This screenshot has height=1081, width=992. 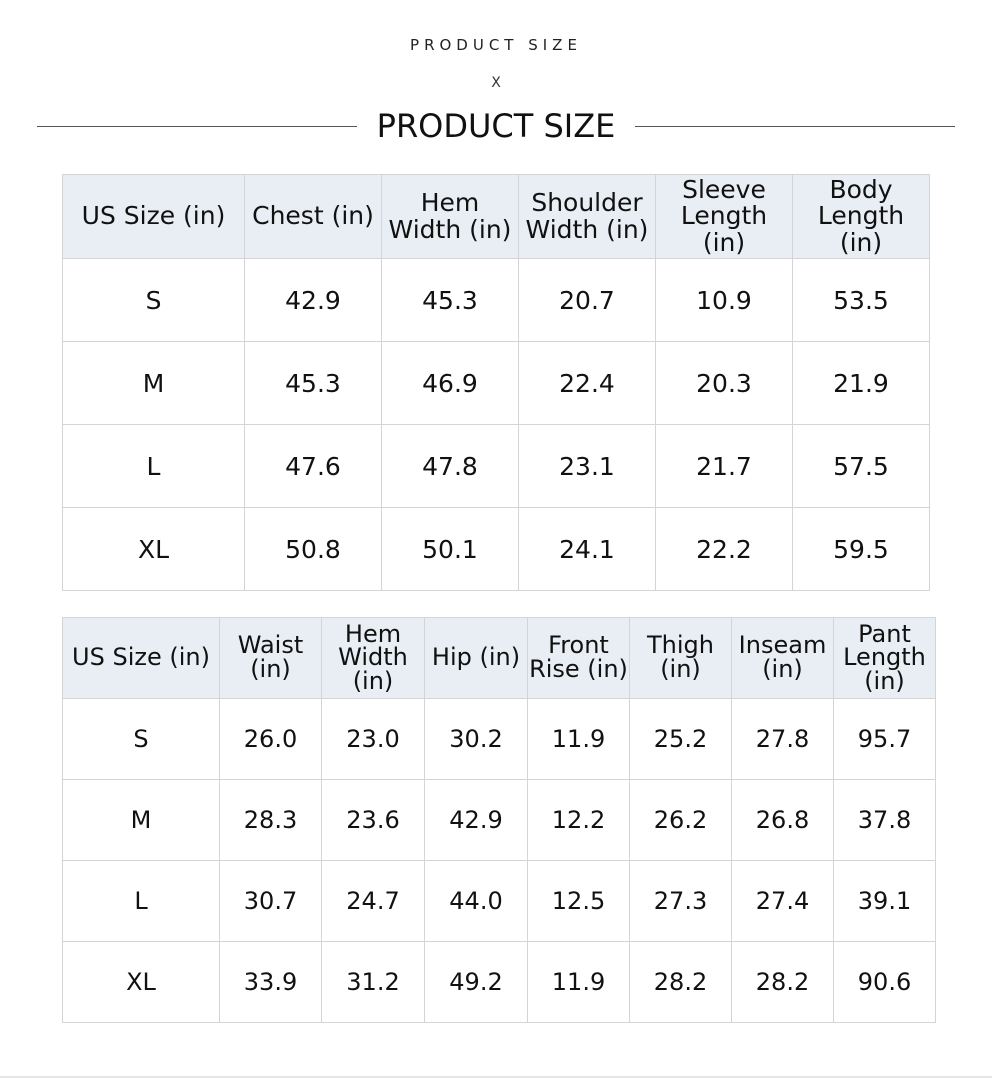 What do you see at coordinates (680, 820) in the screenshot?
I see `table-cell: 26.2` at bounding box center [680, 820].